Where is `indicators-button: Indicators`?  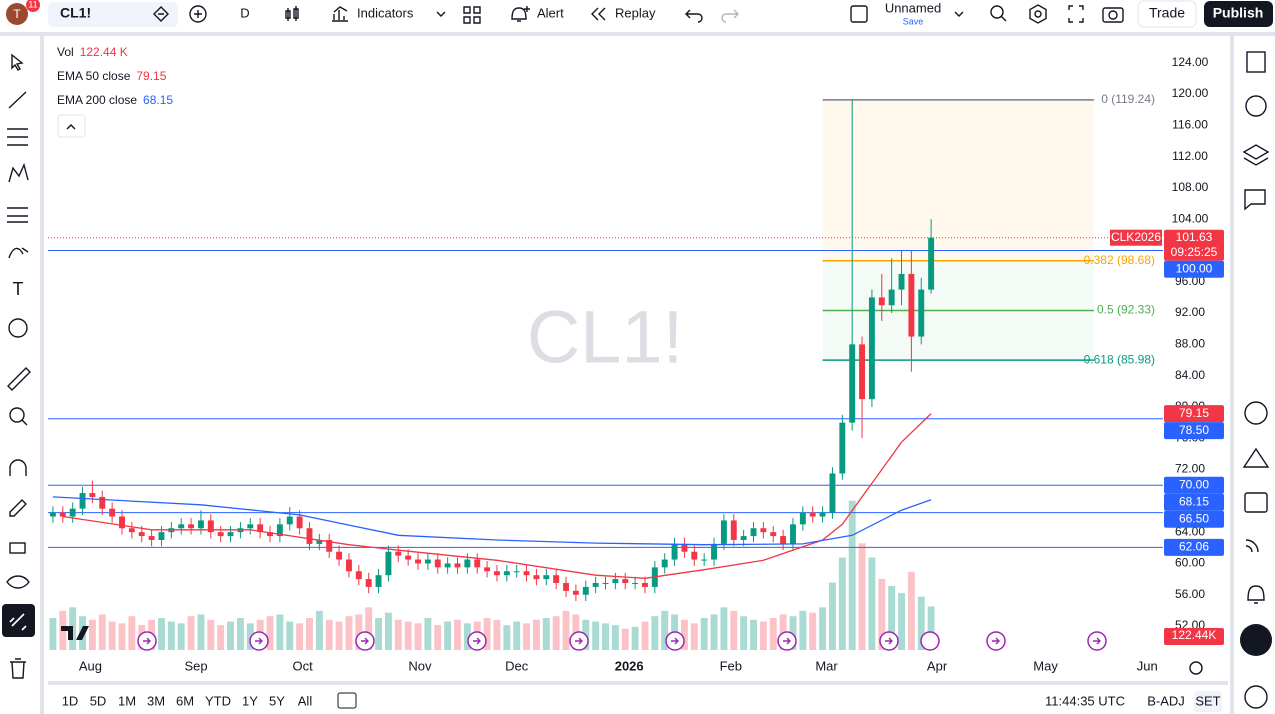 indicators-button: Indicators is located at coordinates (385, 12).